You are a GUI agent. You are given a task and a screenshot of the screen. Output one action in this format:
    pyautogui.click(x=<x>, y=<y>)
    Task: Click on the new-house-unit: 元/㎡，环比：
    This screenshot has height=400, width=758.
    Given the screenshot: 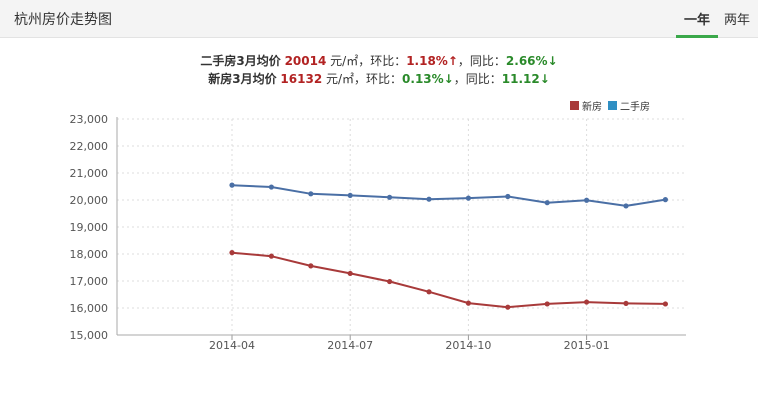 What is the action you would take?
    pyautogui.click(x=364, y=79)
    